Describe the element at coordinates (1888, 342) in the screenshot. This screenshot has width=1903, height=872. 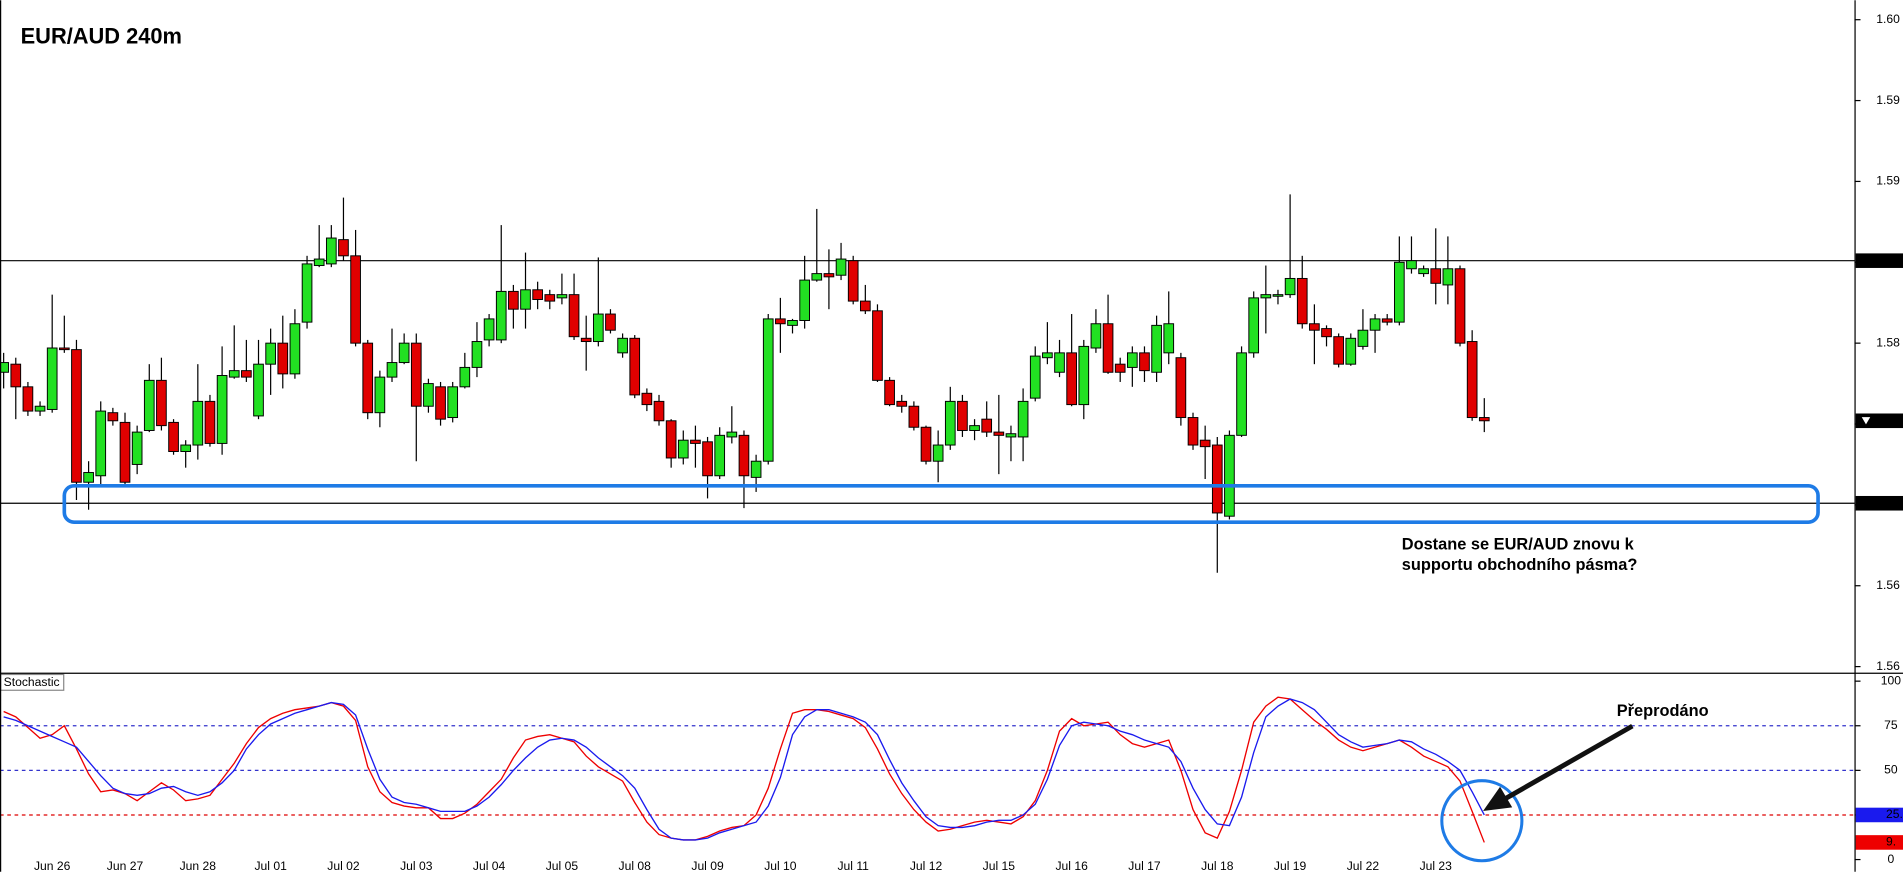
I see `y-tick-label: 1.58` at that location.